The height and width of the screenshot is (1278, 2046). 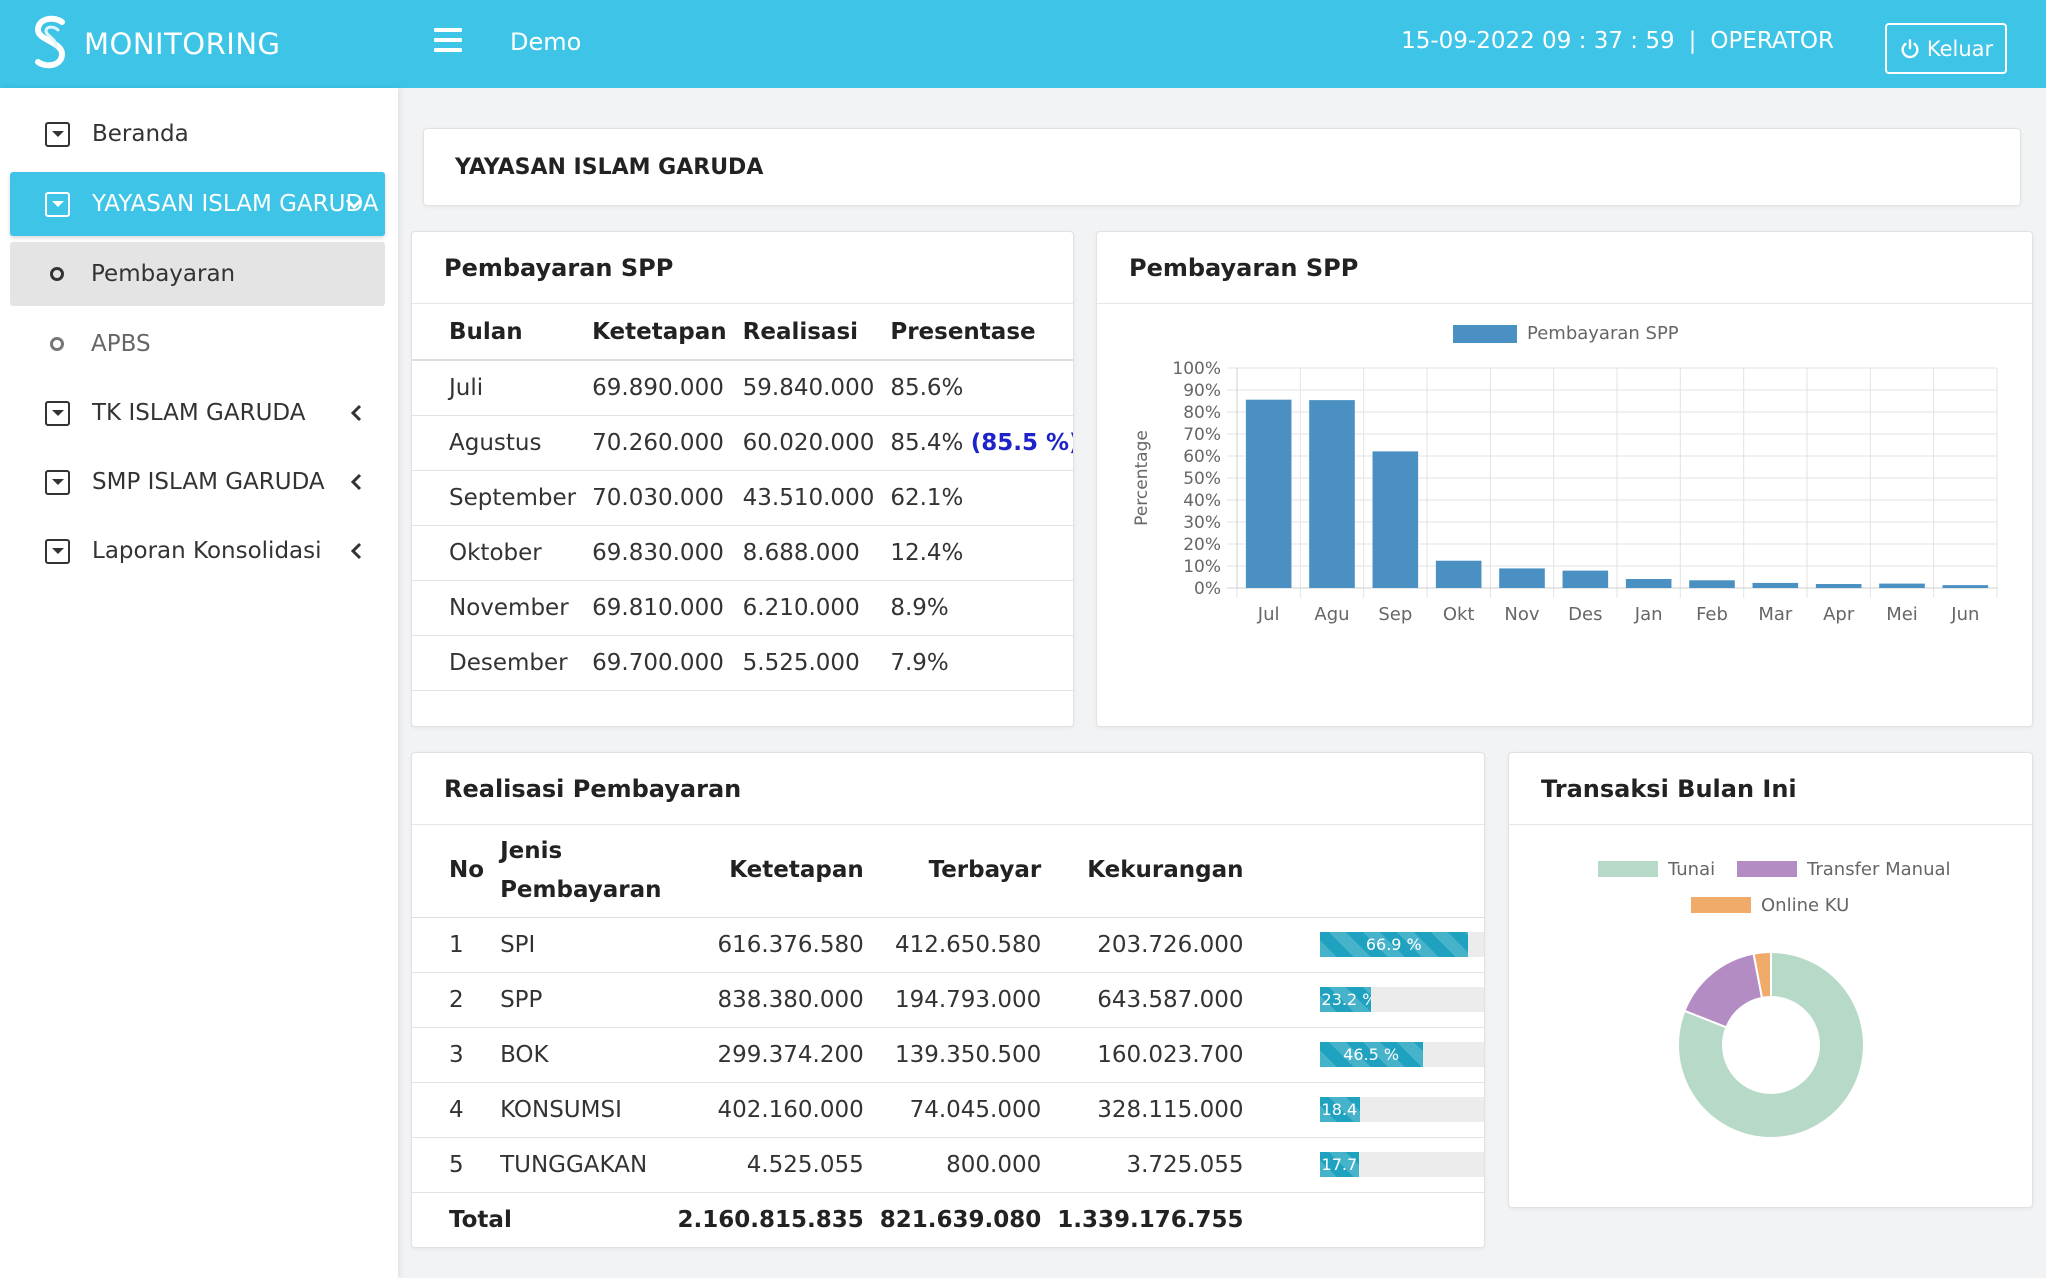 What do you see at coordinates (1878, 869) in the screenshot?
I see `legend-label: Transfer Manual` at bounding box center [1878, 869].